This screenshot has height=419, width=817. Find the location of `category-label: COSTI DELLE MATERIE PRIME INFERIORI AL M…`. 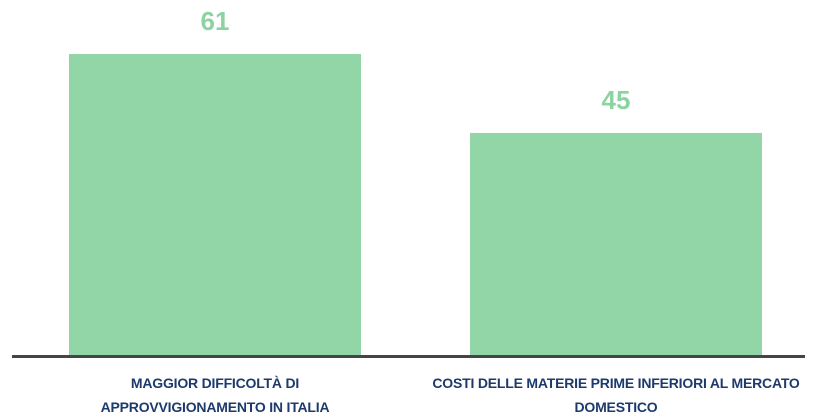

category-label: COSTI DELLE MATERIE PRIME INFERIORI AL M… is located at coordinates (616, 395).